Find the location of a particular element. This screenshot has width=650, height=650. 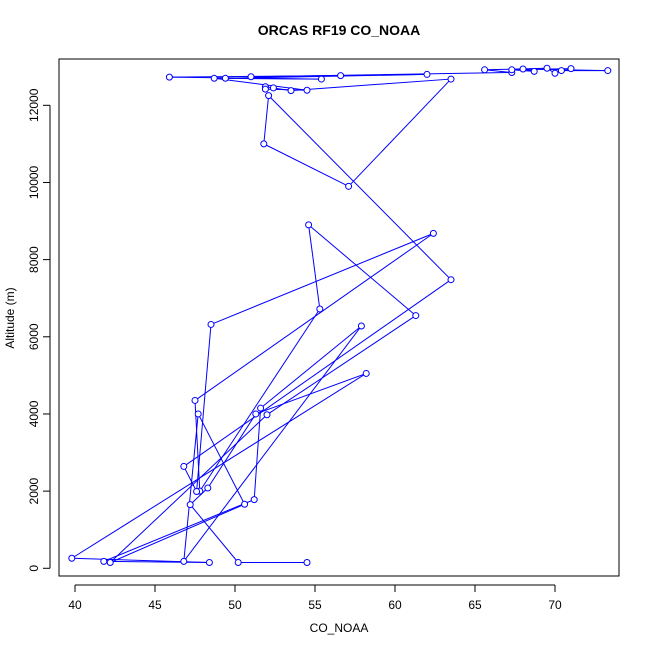

y-tick-label: 0 is located at coordinates (34, 568).